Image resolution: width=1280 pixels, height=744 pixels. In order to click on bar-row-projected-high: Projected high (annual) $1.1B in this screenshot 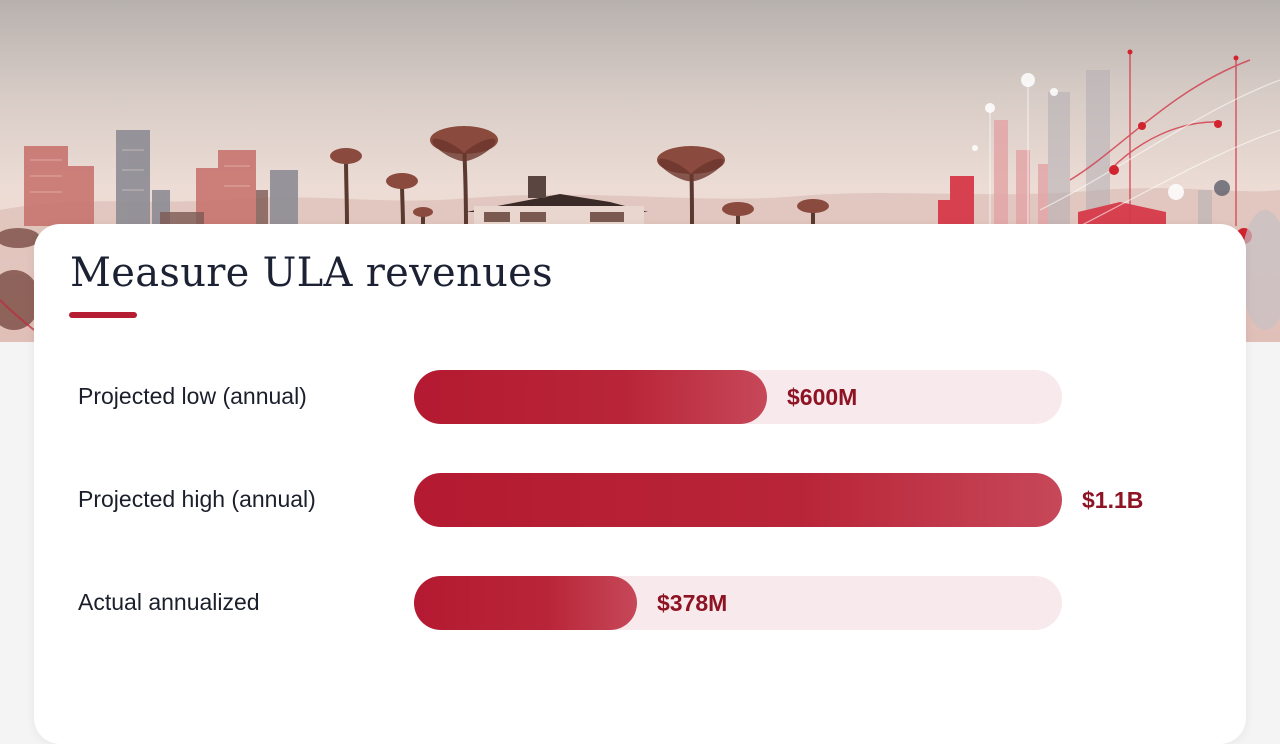, I will do `click(640, 499)`.